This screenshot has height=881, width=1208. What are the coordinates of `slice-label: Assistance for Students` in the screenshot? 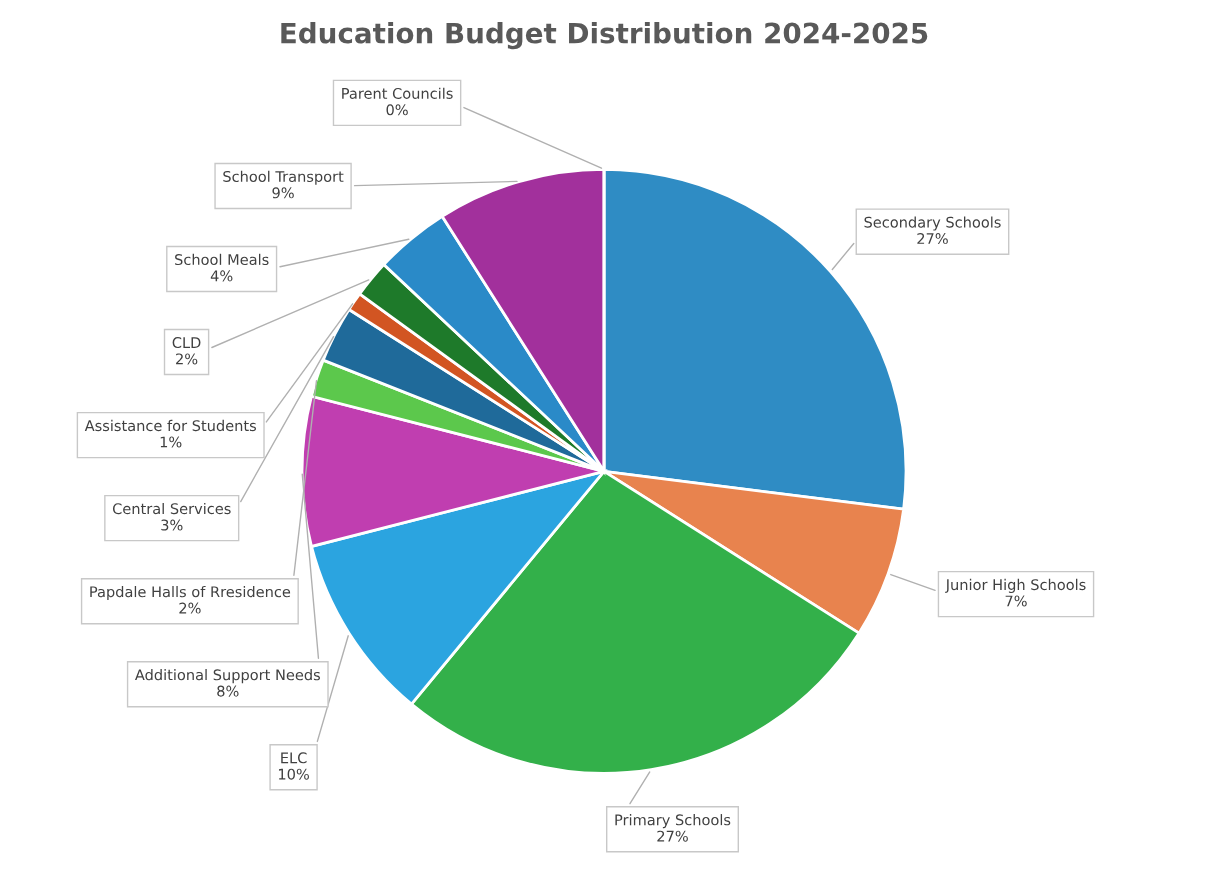 It's located at (170, 425).